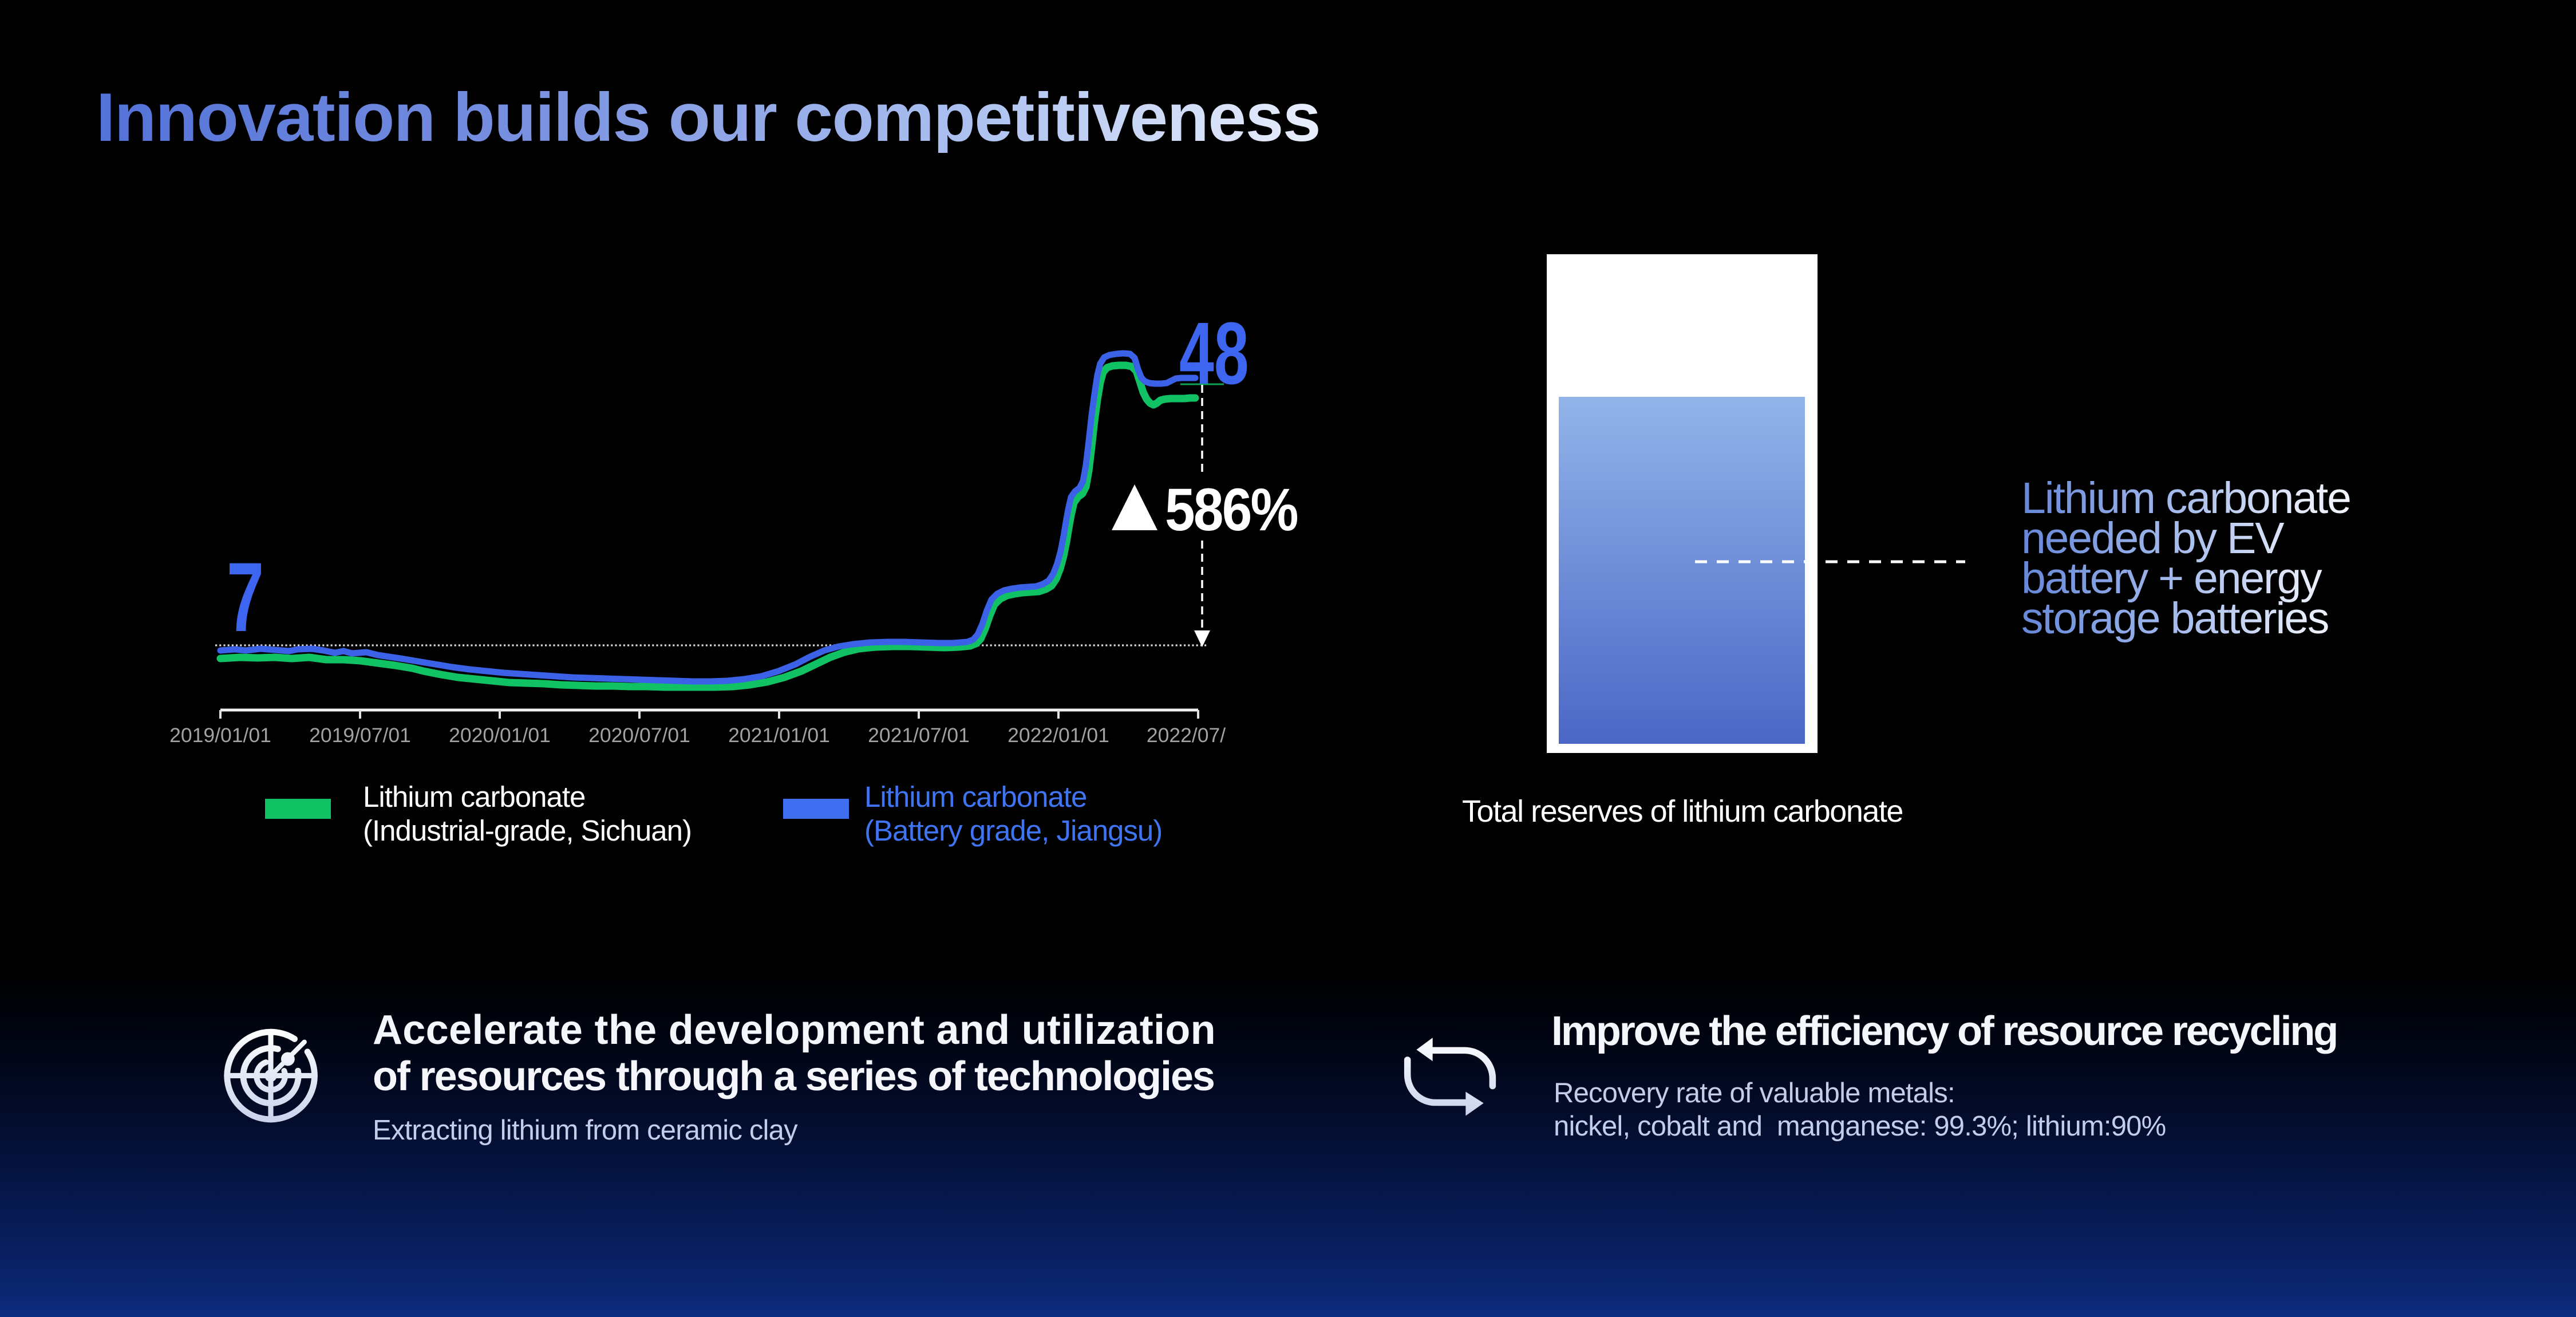 The height and width of the screenshot is (1317, 2576). Describe the element at coordinates (1214, 354) in the screenshot. I see `svg-text: 48` at that location.